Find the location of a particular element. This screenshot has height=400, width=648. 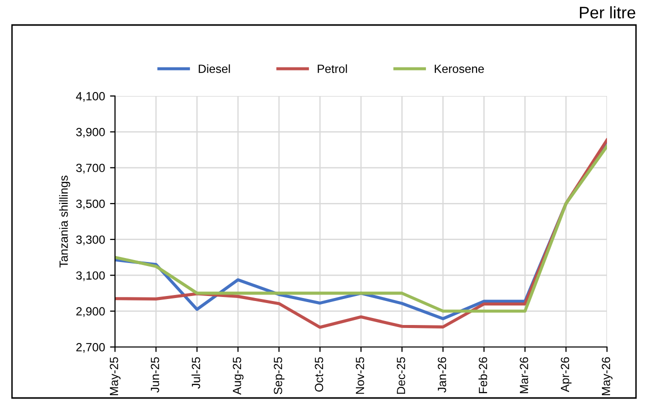

x-tick-label: Jun-25 is located at coordinates (155, 375).